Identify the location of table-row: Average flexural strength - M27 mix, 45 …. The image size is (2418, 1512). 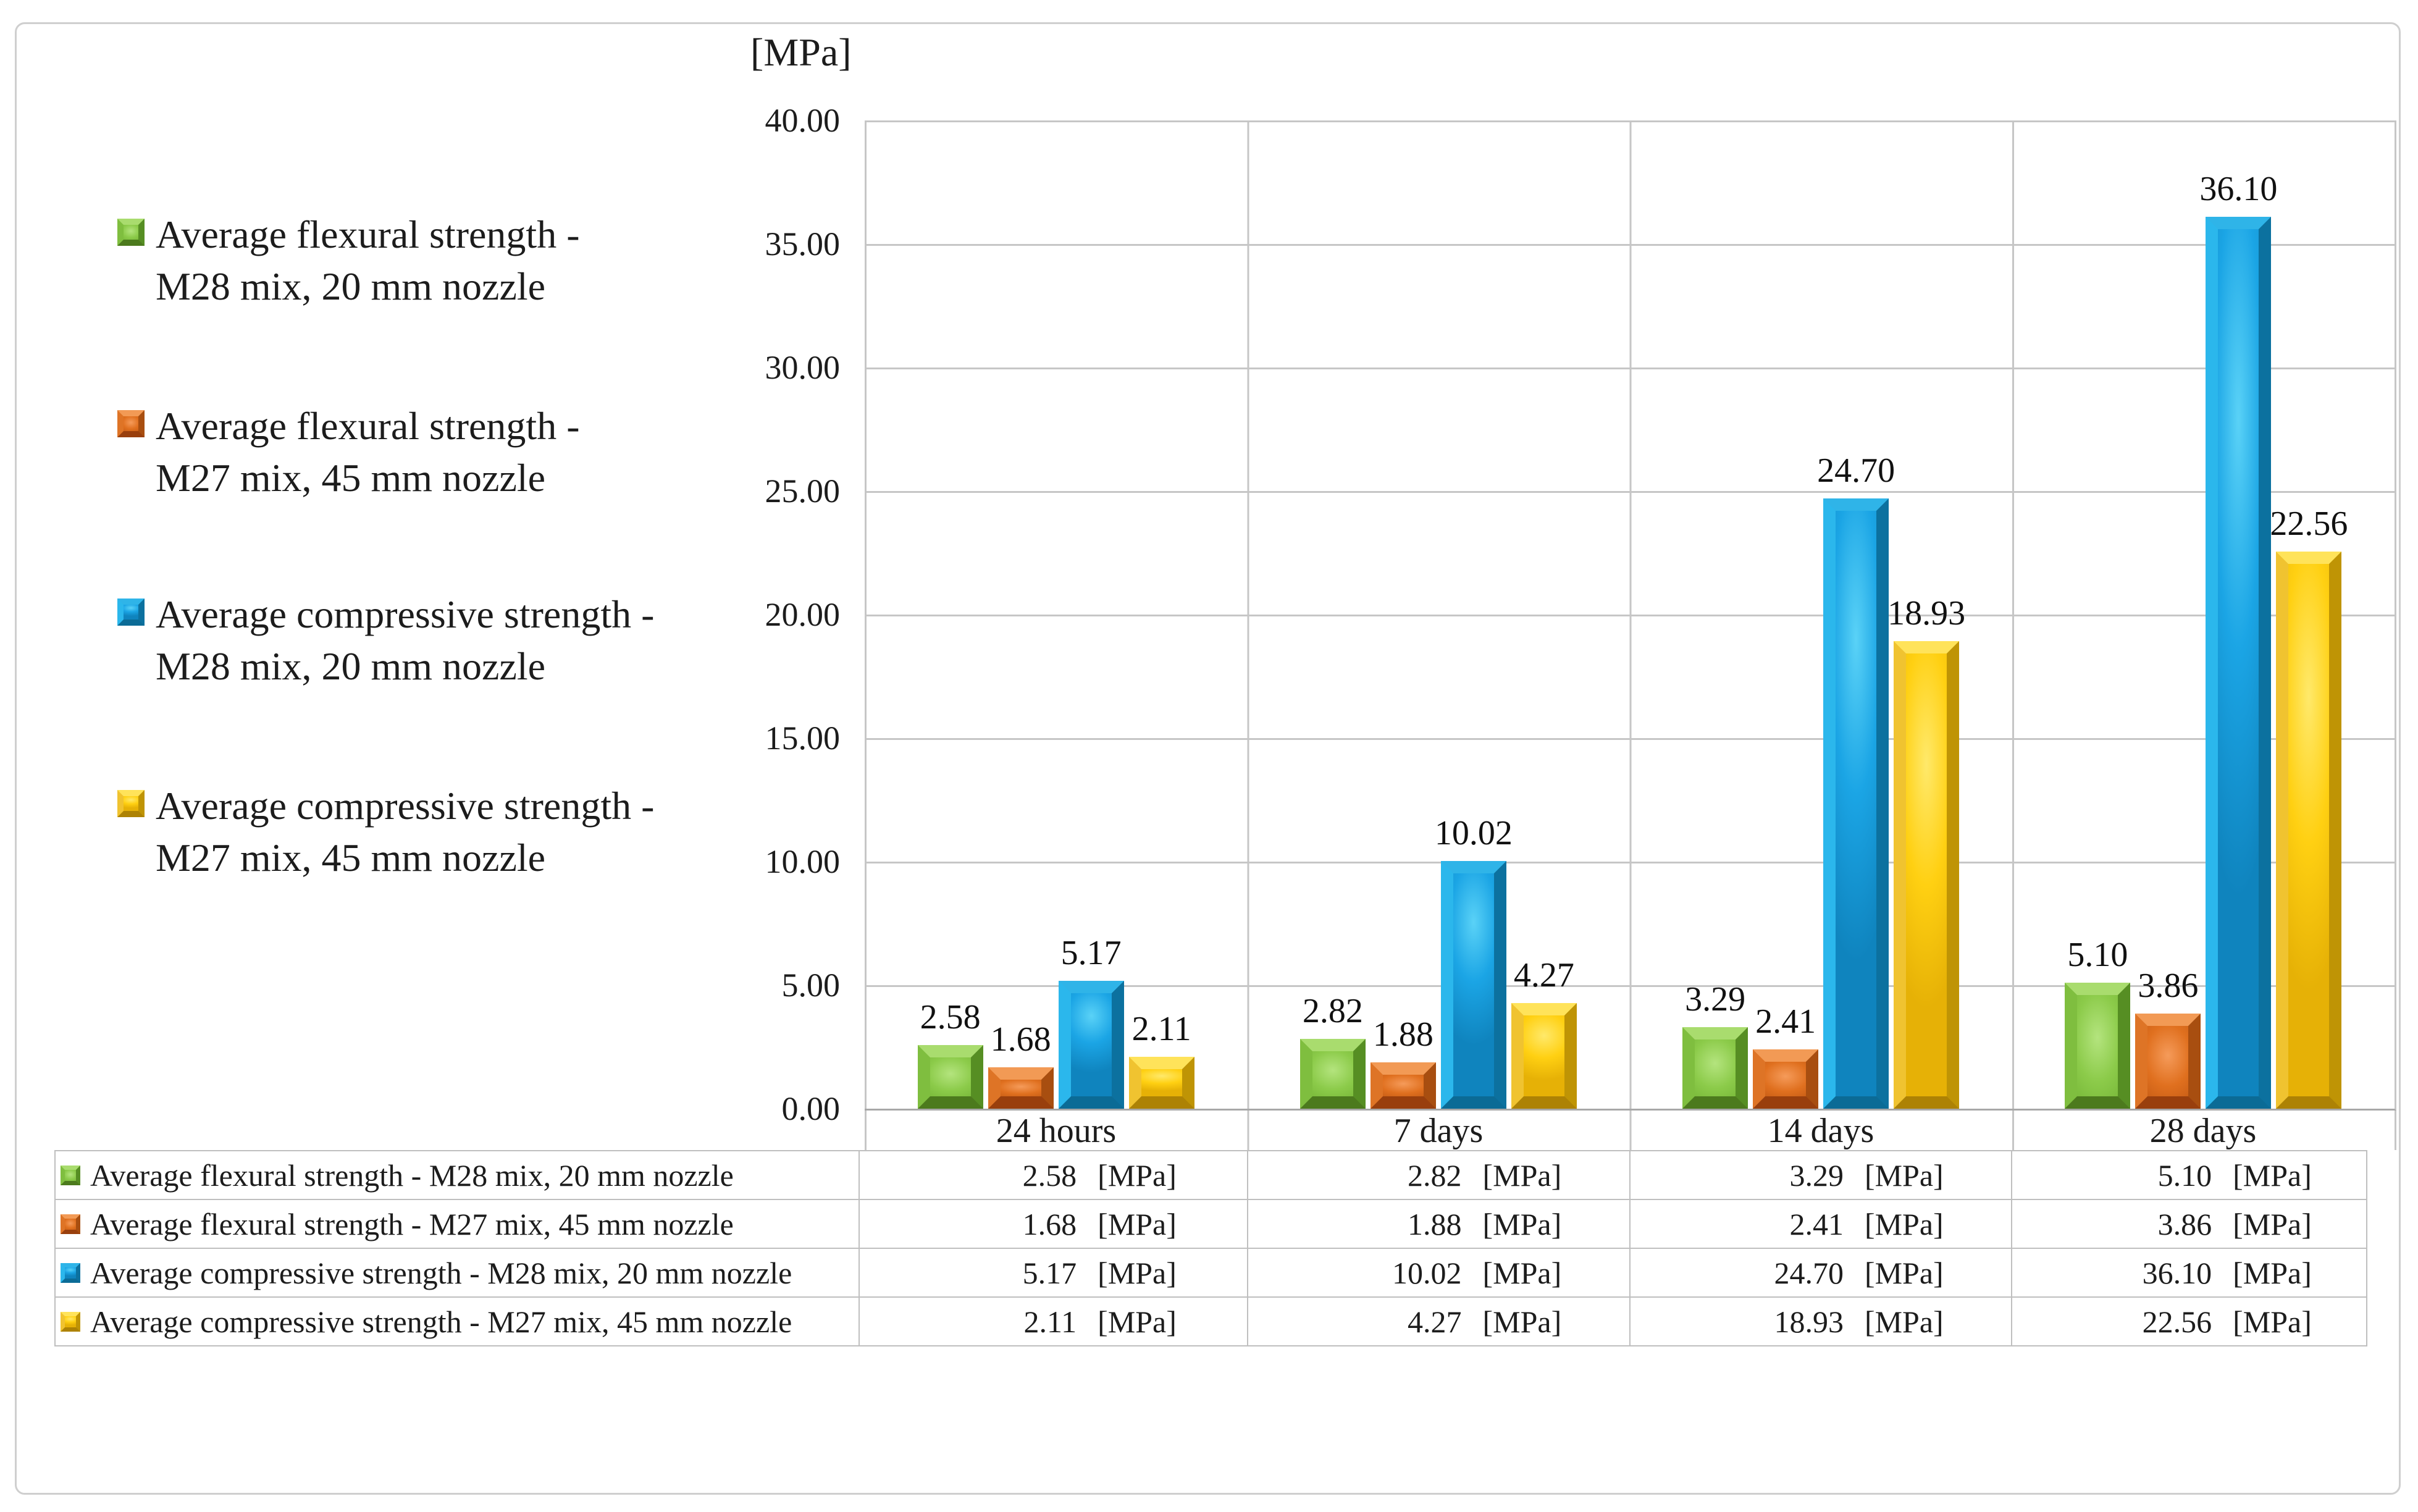
(1211, 1225).